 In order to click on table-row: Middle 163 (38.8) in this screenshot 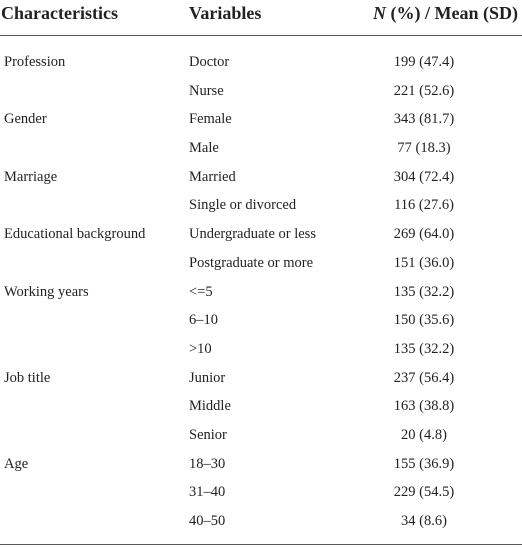, I will do `click(261, 406)`.